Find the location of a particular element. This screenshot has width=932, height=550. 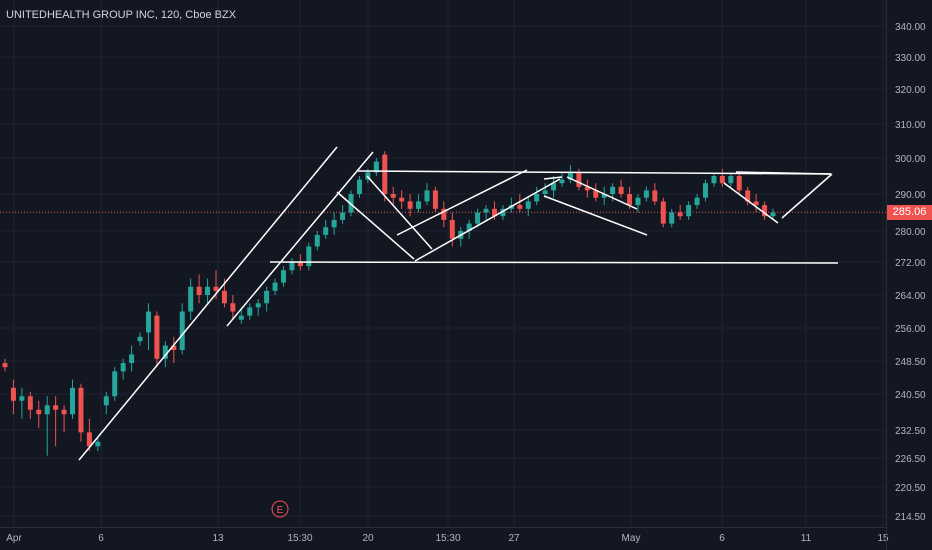

earnings-marker-label: E is located at coordinates (280, 510).